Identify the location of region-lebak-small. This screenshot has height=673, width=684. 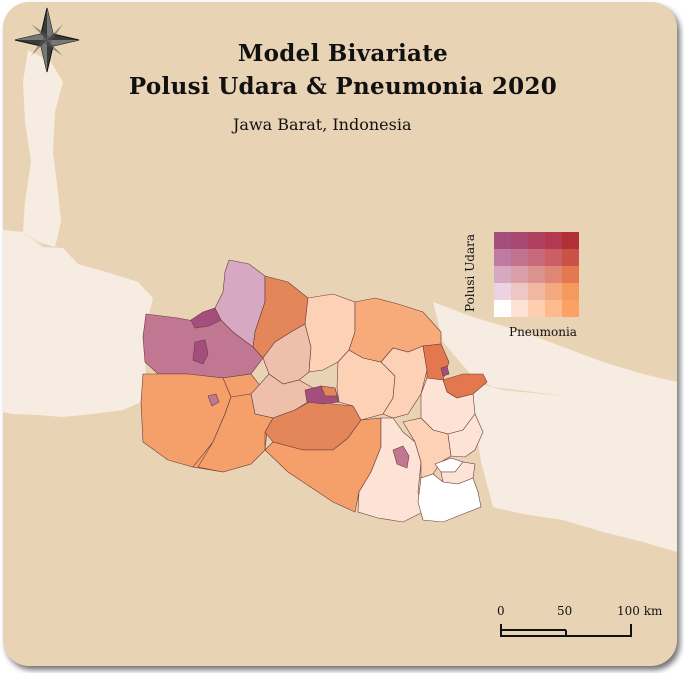
(213, 400).